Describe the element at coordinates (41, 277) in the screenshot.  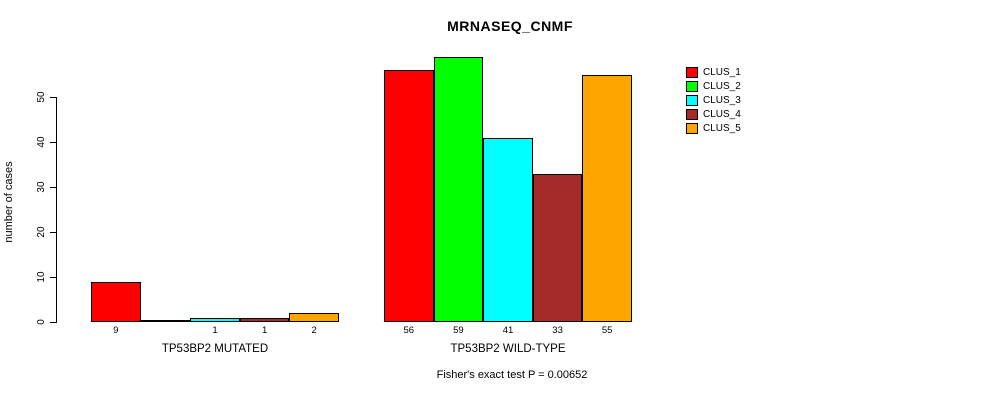
I see `y-tick-label: 10` at that location.